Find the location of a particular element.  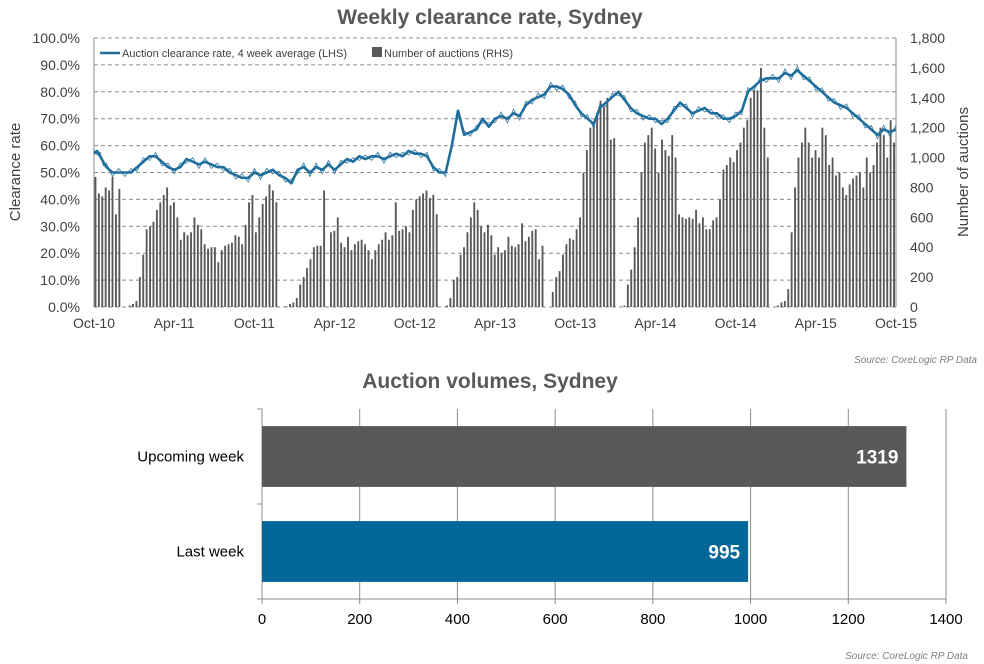

bottom-x-tick-label: 800 is located at coordinates (652, 619).